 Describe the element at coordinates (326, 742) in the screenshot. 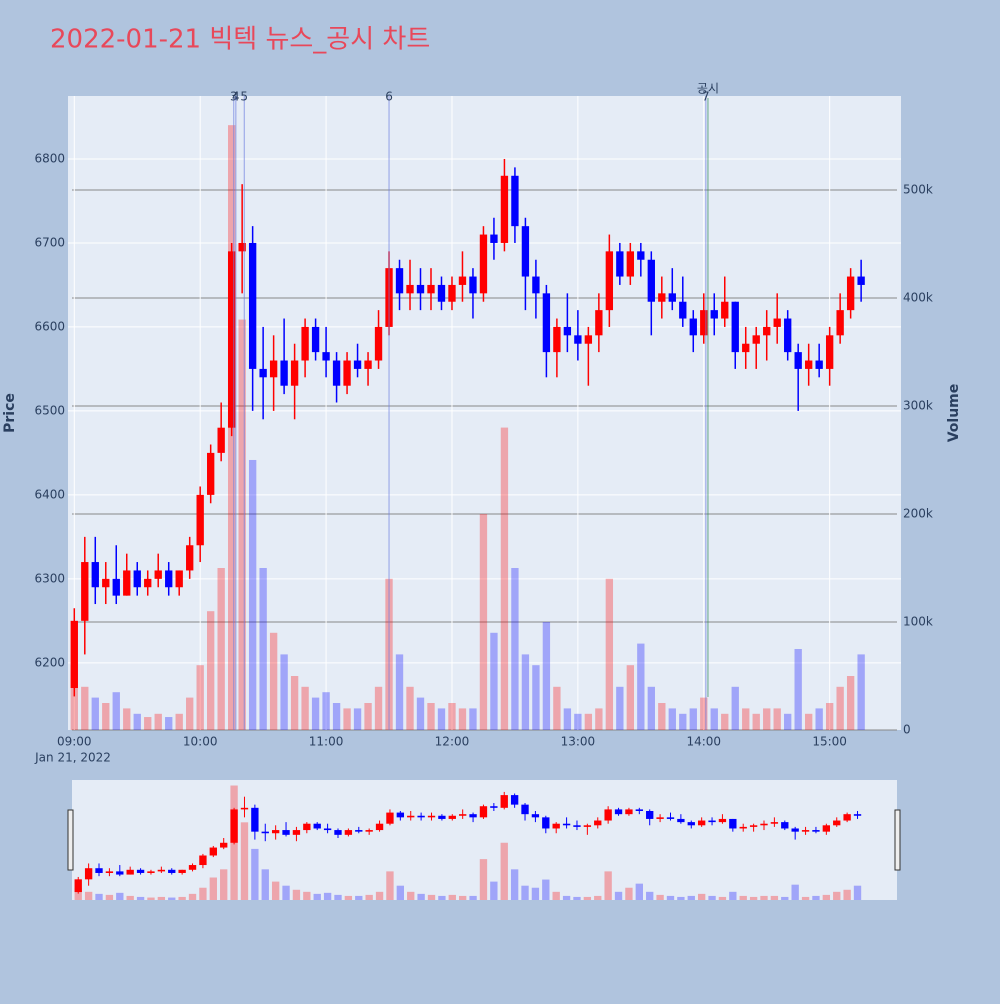

I see `x-tick-label: 11:00` at that location.